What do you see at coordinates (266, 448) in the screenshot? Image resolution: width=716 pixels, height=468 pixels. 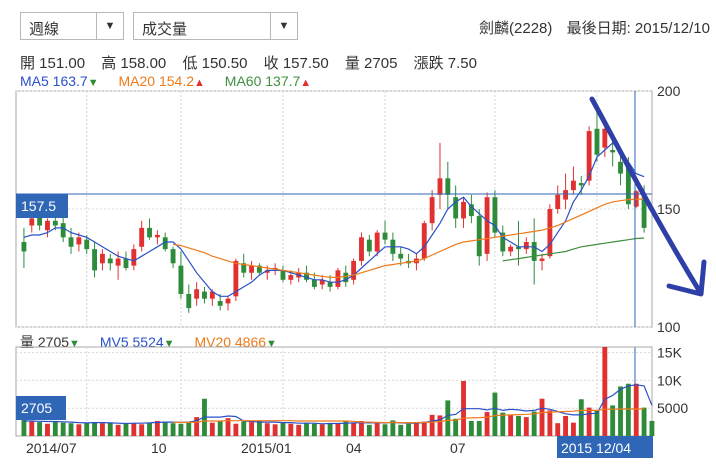 I see `x-tick-label: 2015/01` at bounding box center [266, 448].